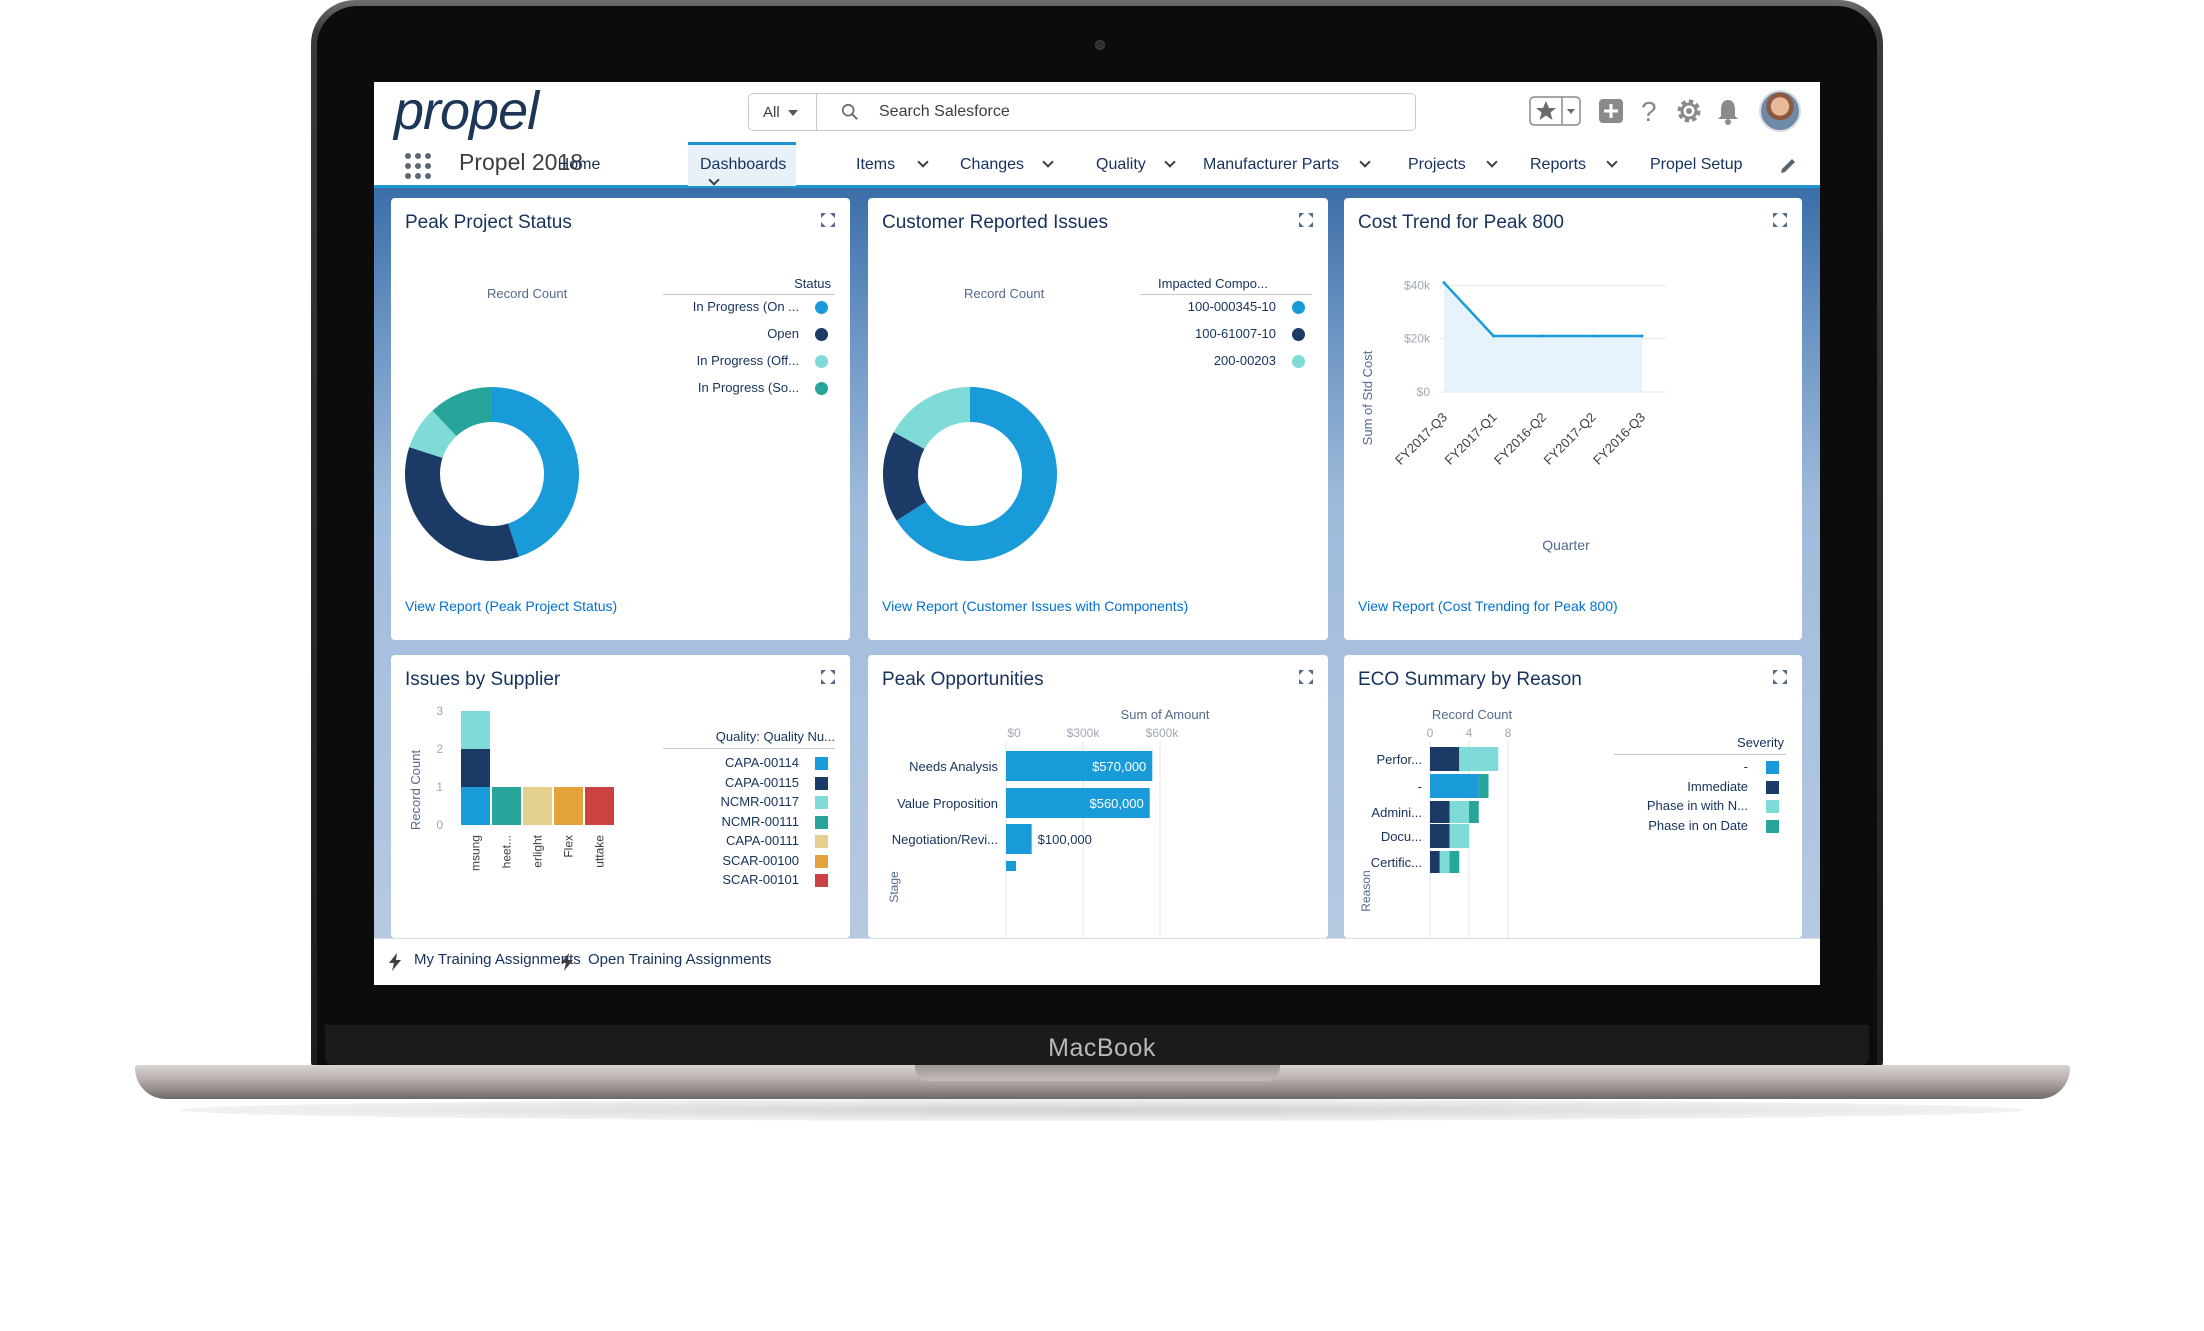 The image size is (2204, 1331). What do you see at coordinates (892, 164) in the screenshot?
I see `tab-items: Items` at bounding box center [892, 164].